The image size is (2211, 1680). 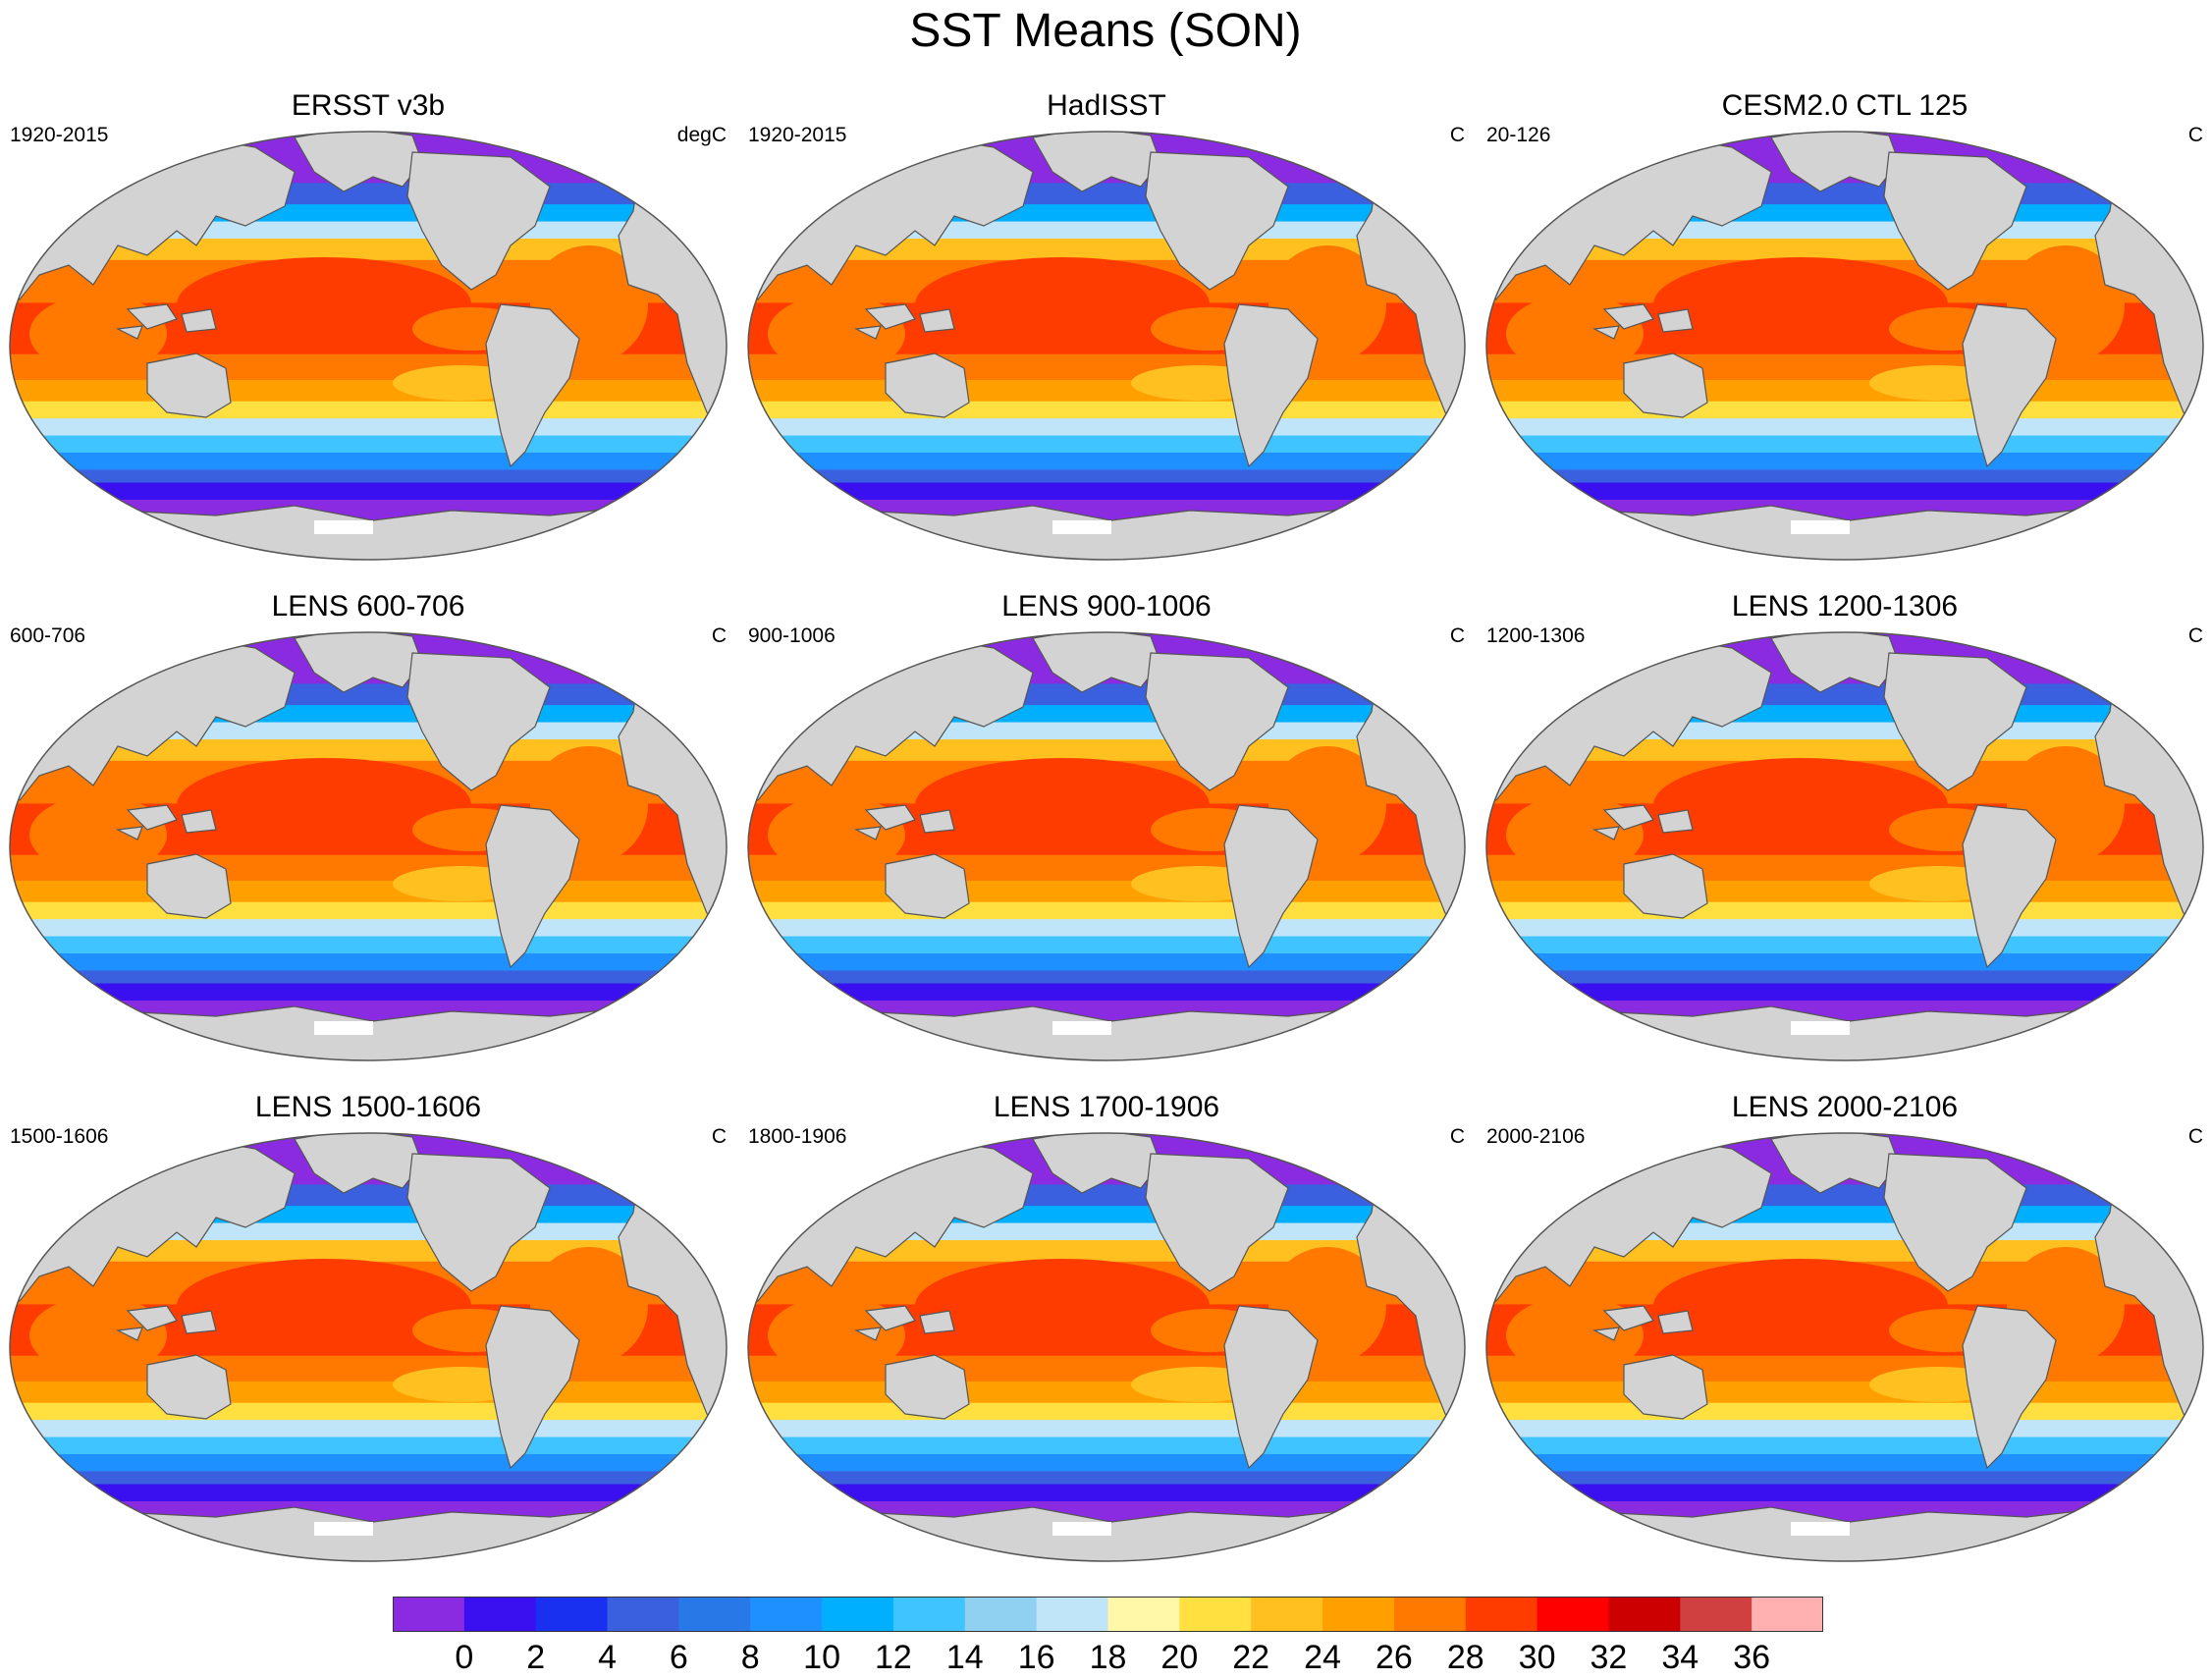 I want to click on map-panel: CESM2.0 CTL 125 20-126 C, so click(x=1844, y=331).